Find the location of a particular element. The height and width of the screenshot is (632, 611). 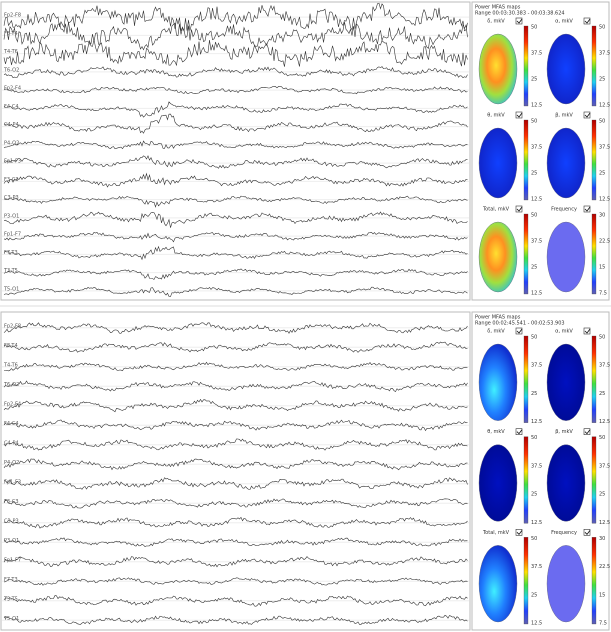

colorbar-tick: 30 is located at coordinates (602, 216).